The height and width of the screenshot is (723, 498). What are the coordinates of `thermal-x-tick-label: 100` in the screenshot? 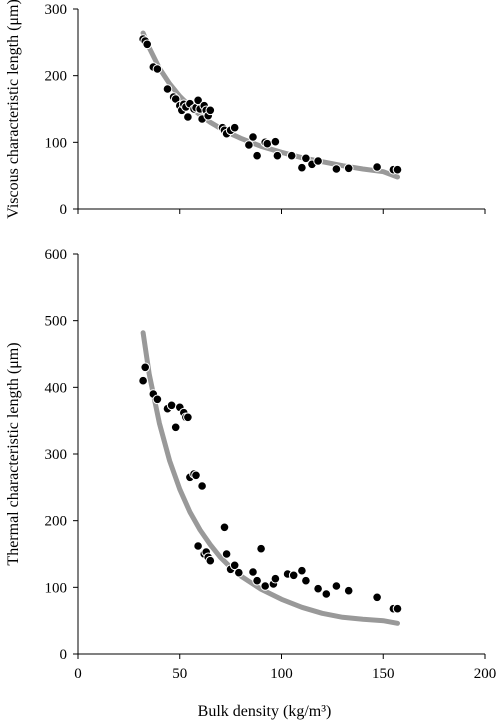 It's located at (281, 674).